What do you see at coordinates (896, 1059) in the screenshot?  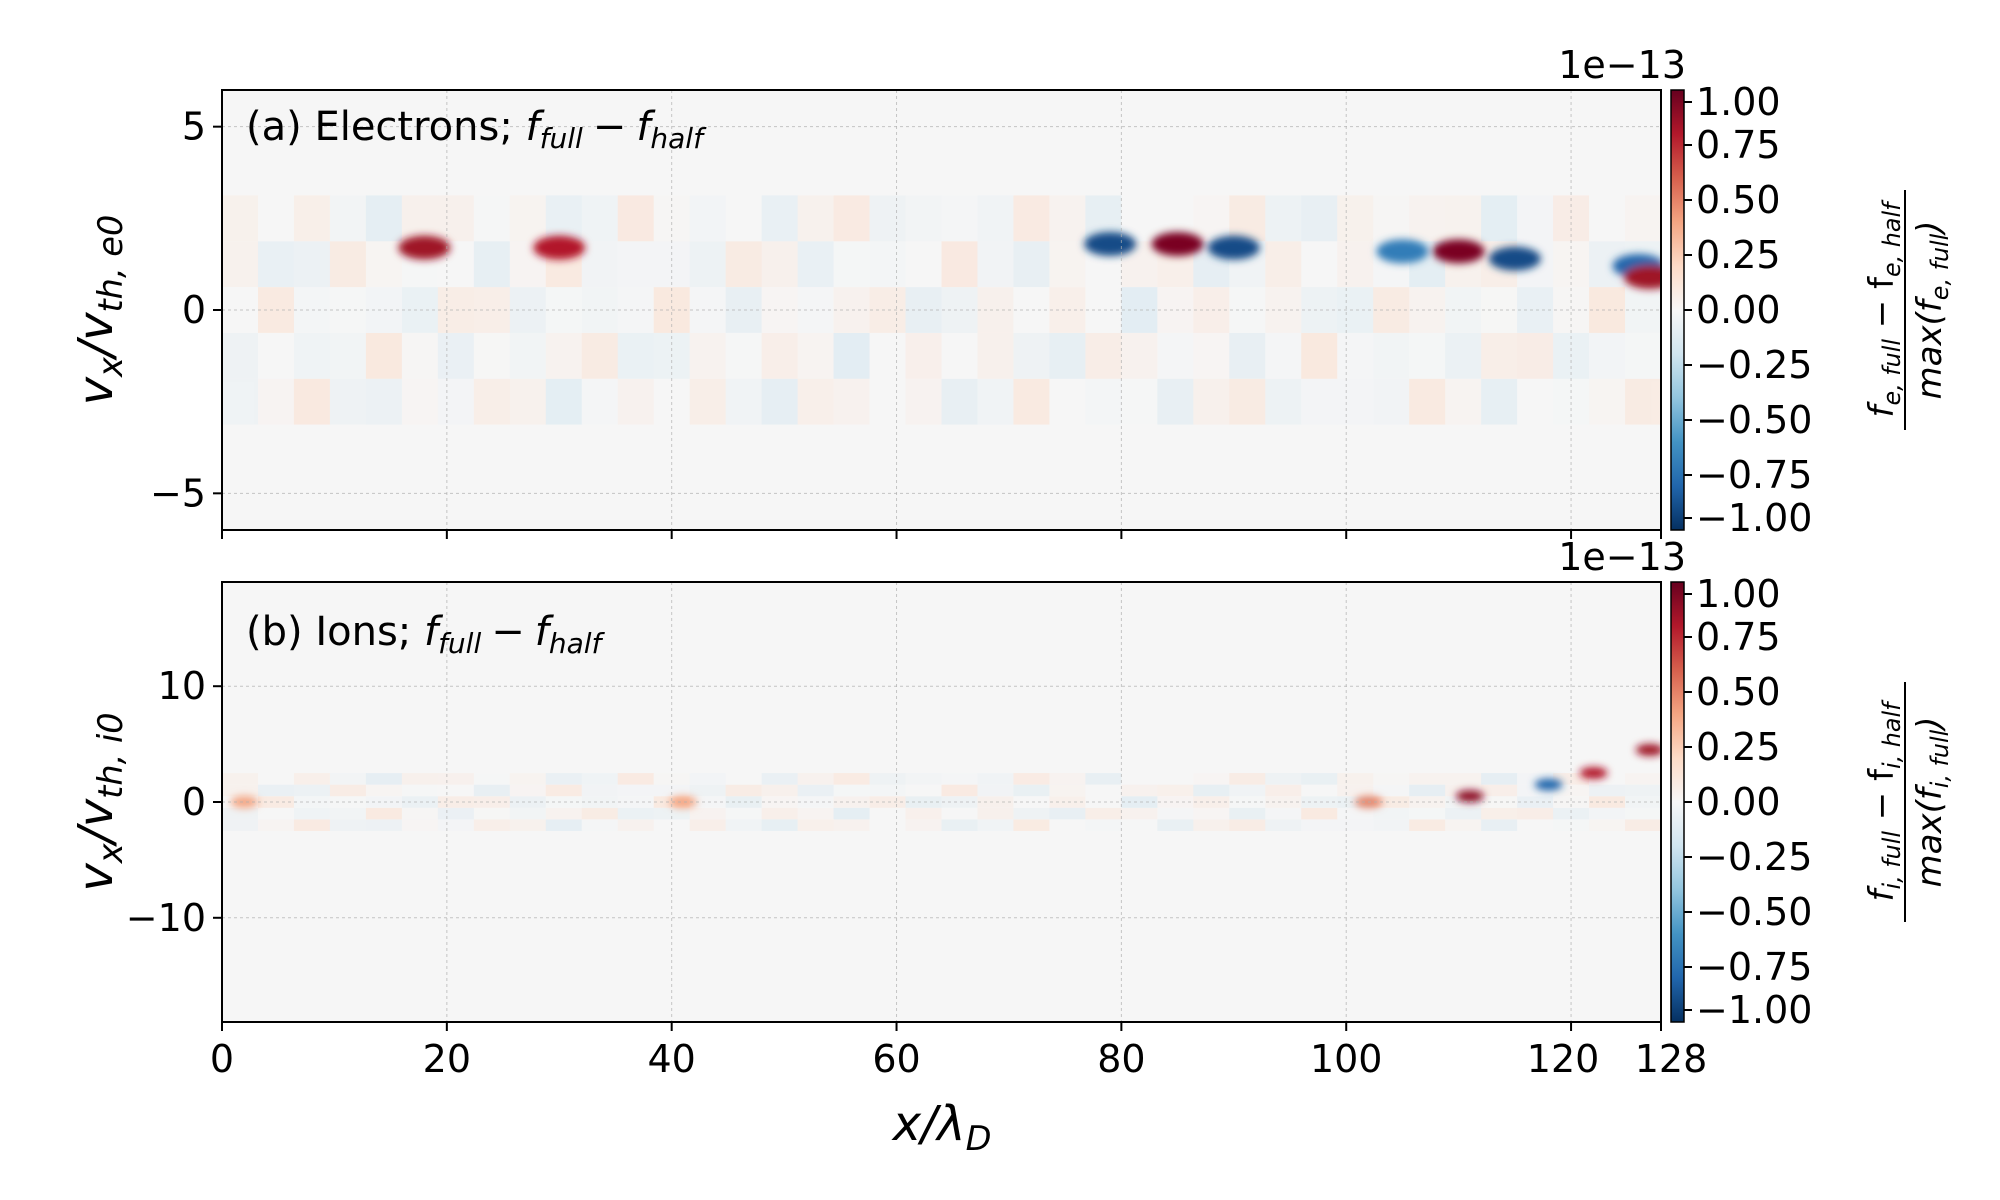 I see `x-tick-label: 60` at bounding box center [896, 1059].